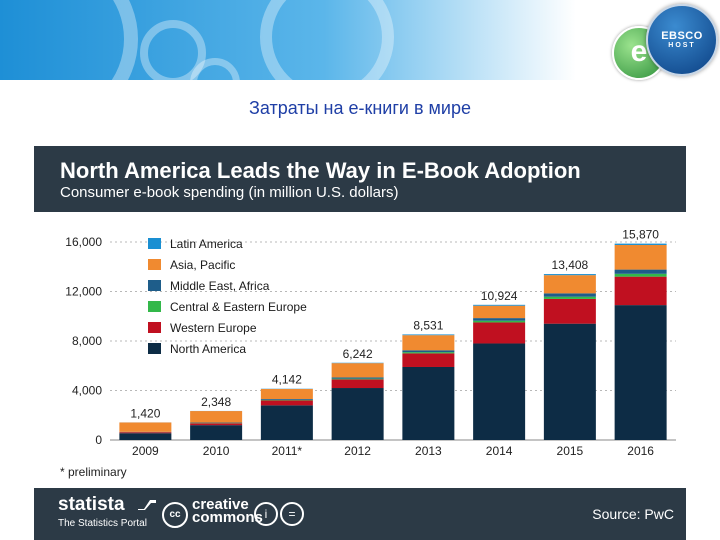  I want to click on y-tick-label: 4,000, so click(87, 391).